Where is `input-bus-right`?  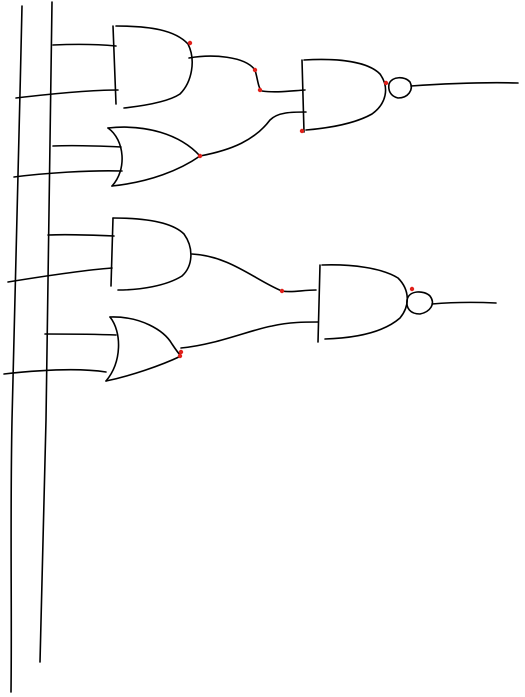 input-bus-right is located at coordinates (46, 332).